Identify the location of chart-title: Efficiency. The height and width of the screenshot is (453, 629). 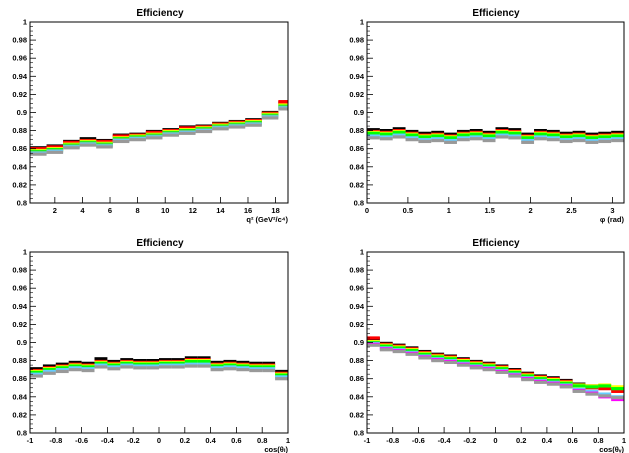
(496, 243).